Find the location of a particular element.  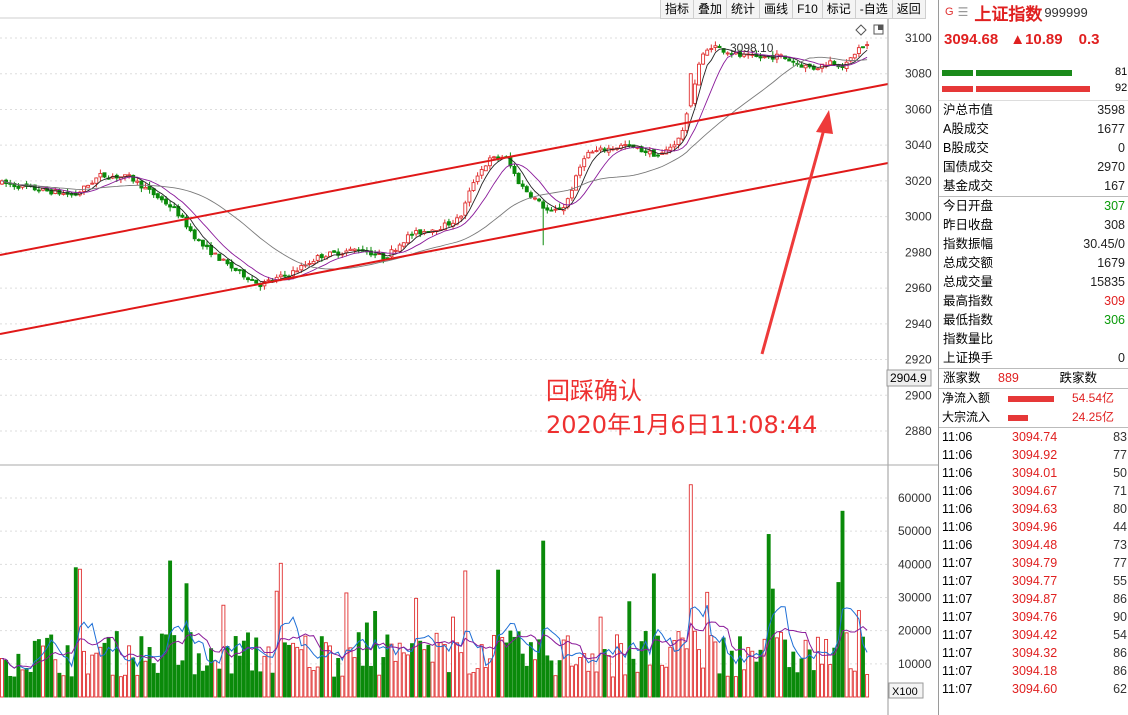

toolbar-remove-watchlist-button: -自选 is located at coordinates (874, 9).